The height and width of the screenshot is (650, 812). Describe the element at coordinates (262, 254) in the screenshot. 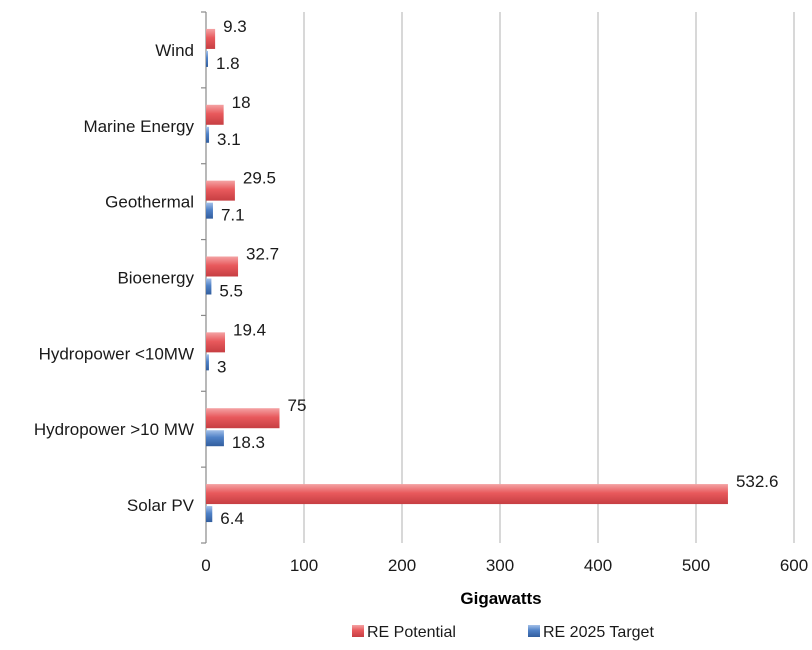

I see `data-label-re-potential: 32.7` at that location.